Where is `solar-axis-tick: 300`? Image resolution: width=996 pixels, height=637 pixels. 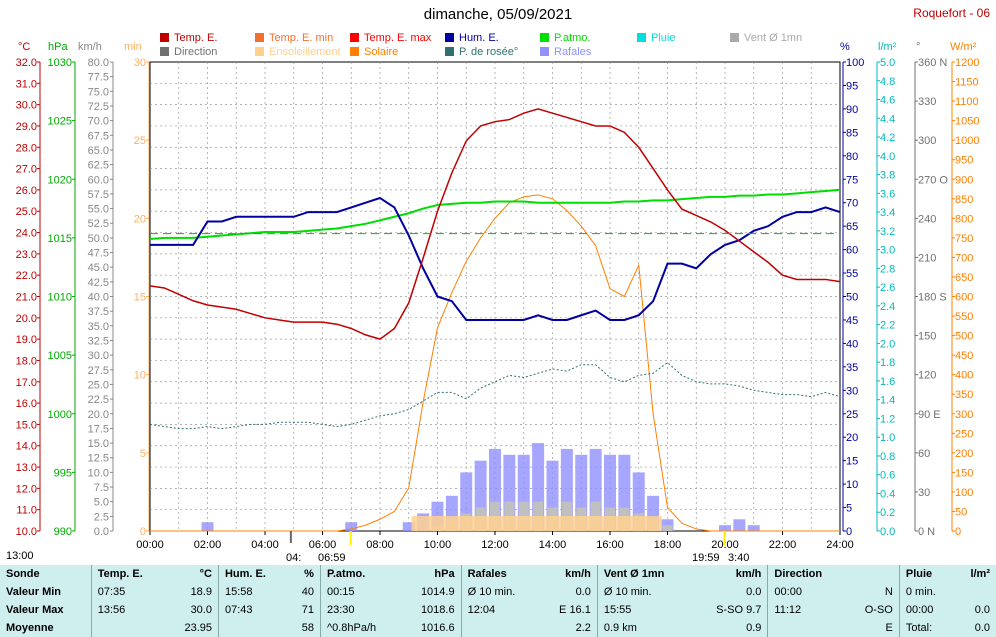 solar-axis-tick: 300 is located at coordinates (964, 415).